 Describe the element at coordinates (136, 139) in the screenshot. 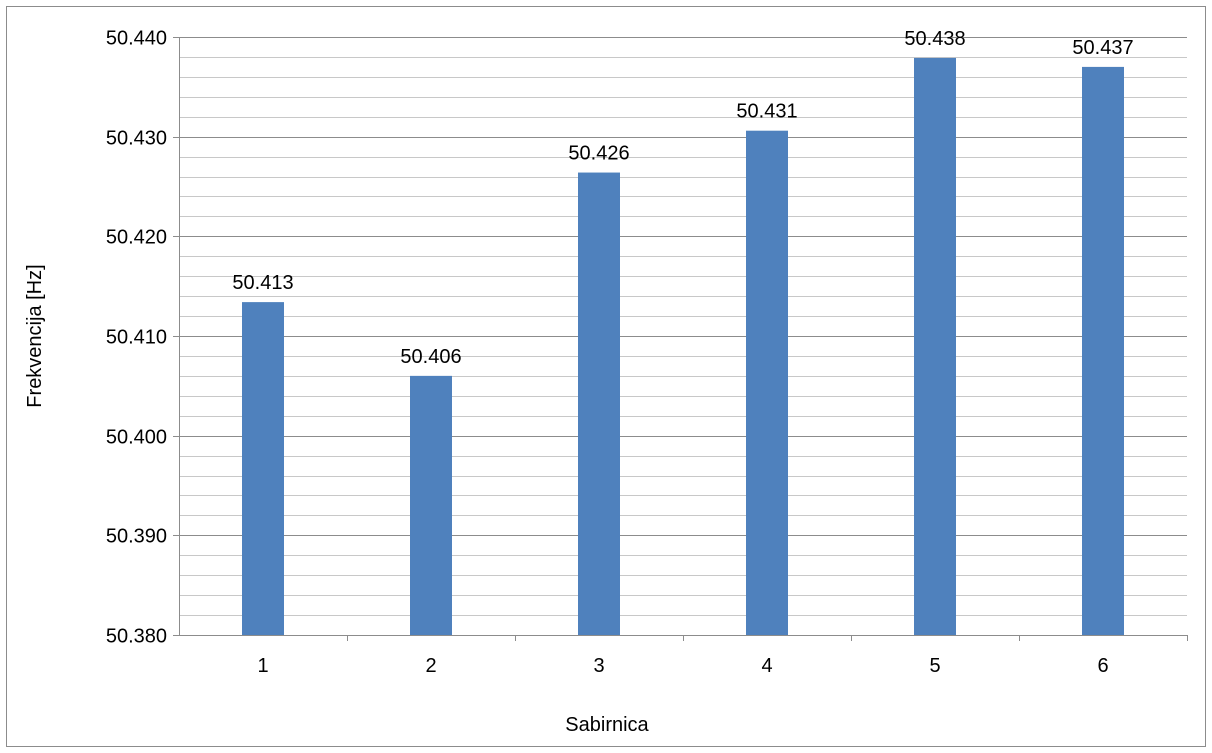

I see `y-tick-label: 50.430` at that location.